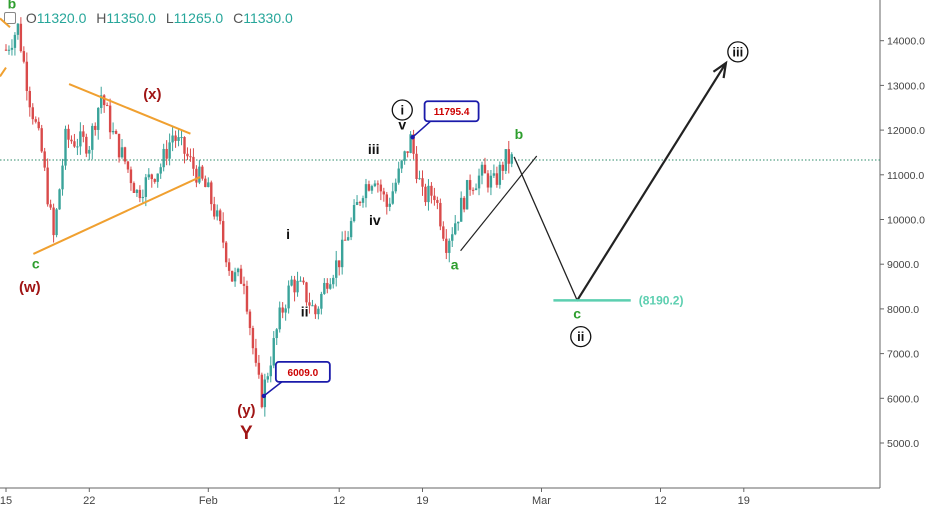  What do you see at coordinates (651, 181) in the screenshot?
I see `projection-arrow-shaft` at bounding box center [651, 181].